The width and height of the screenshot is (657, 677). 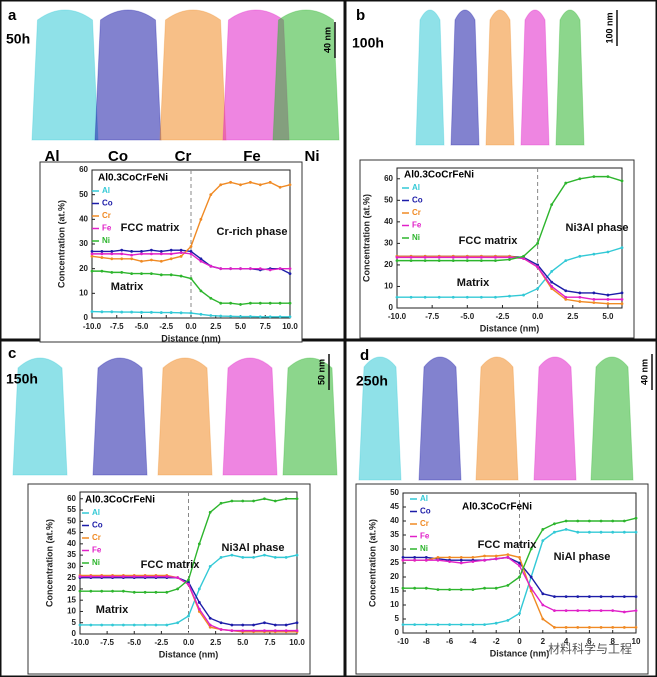 What do you see at coordinates (71, 532) in the screenshot?
I see `y-tick-label: 45` at bounding box center [71, 532].